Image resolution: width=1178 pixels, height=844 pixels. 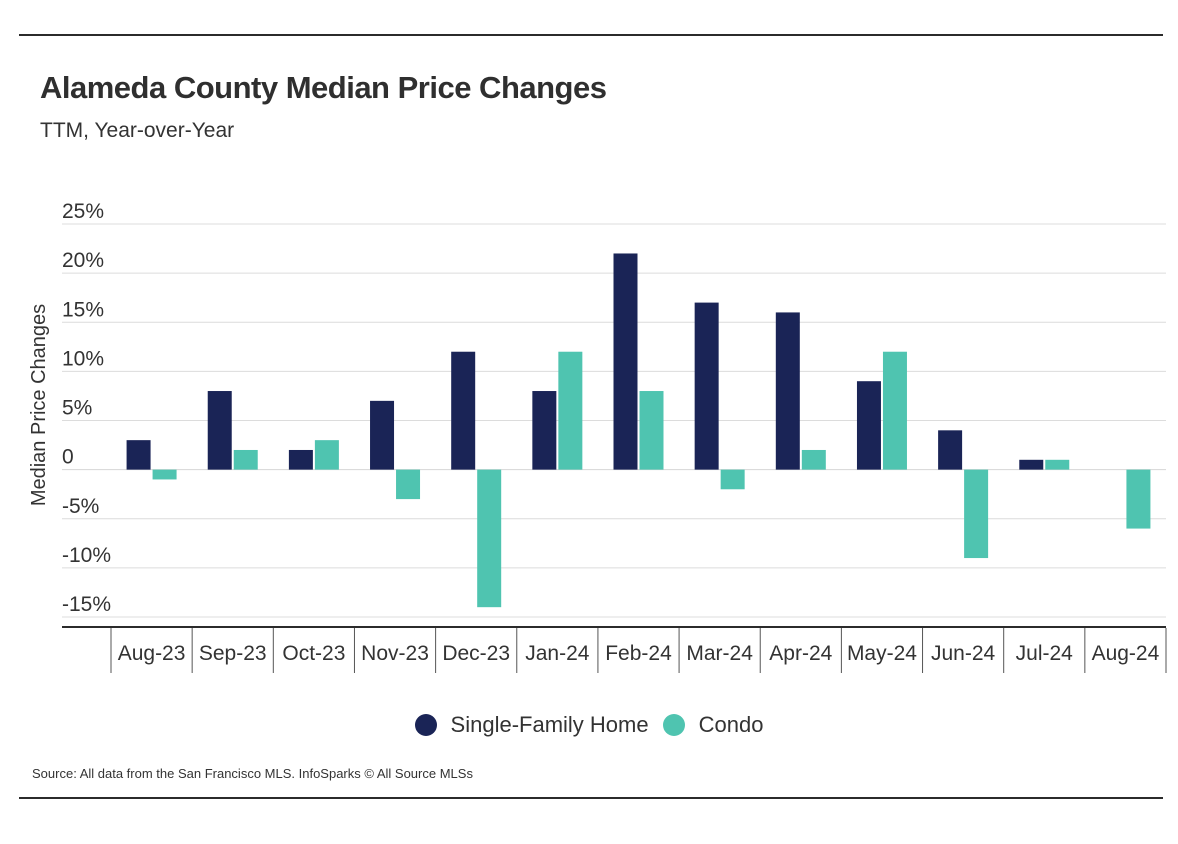 I want to click on legend-item-condo: Condo, so click(x=713, y=725).